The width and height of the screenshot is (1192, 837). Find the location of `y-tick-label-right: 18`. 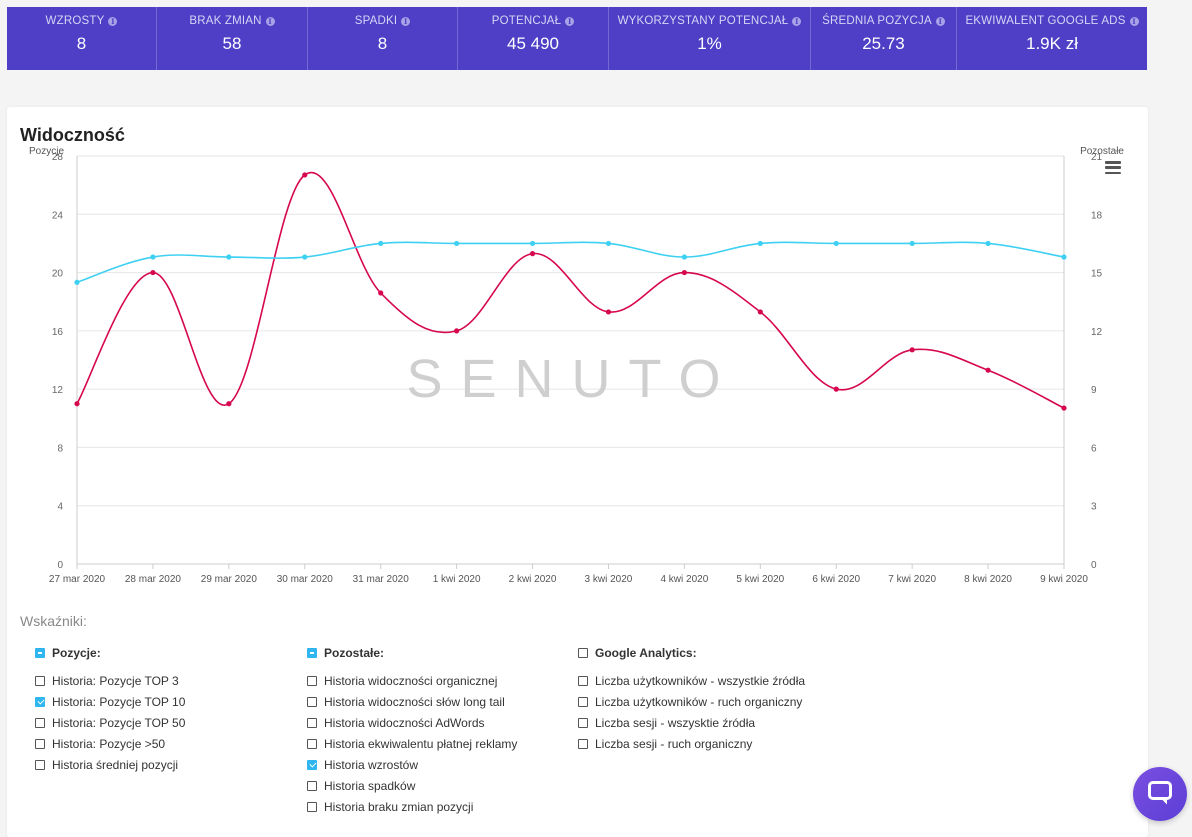

y-tick-label-right: 18 is located at coordinates (1097, 215).